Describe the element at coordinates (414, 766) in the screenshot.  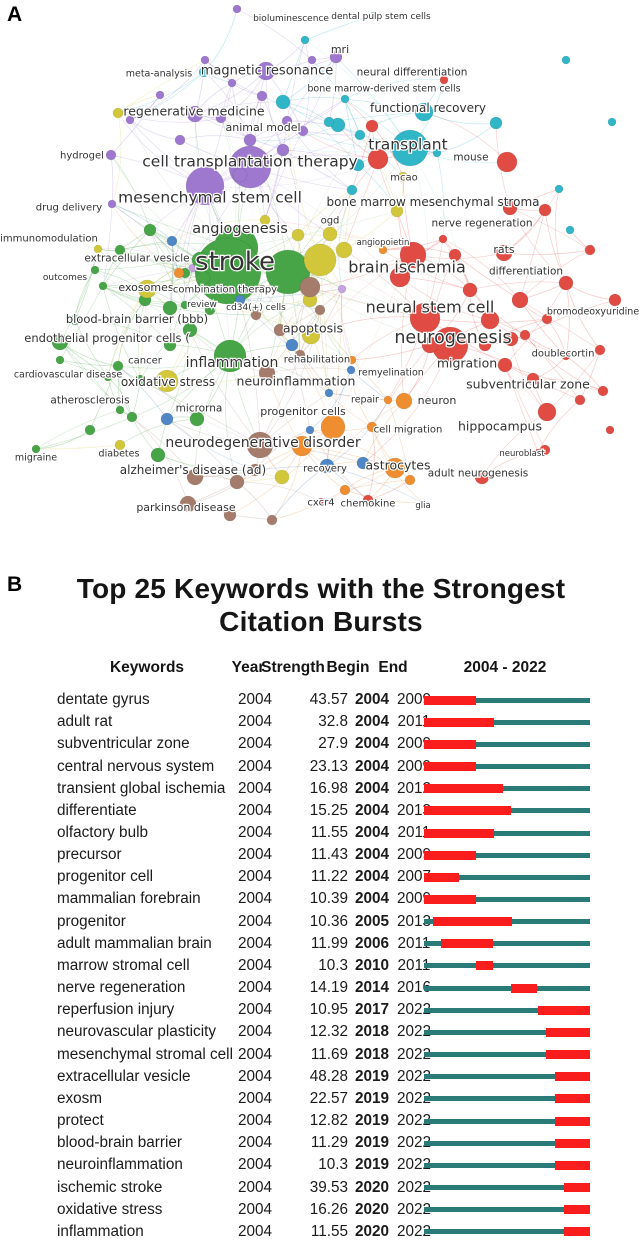
I see `end-cell: 2009` at that location.